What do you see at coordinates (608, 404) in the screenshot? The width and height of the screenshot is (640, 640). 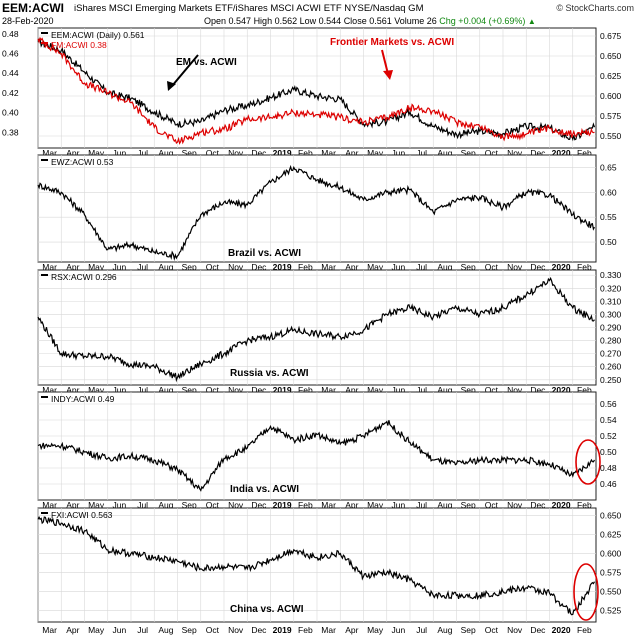 I see `y-tick-label: 0.56` at bounding box center [608, 404].